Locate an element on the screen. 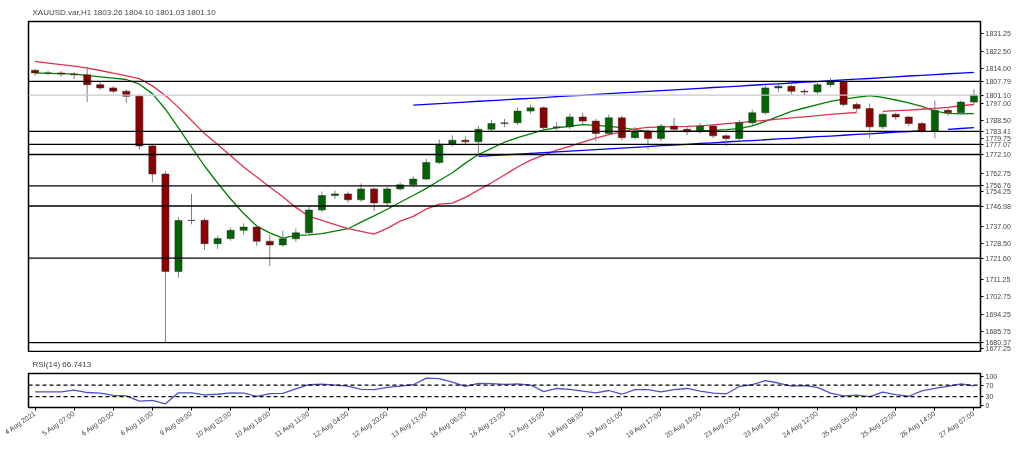  chart-title: XAUUSD.var,H1 1803.26 1804.10 1801.03 1801.10 is located at coordinates (124, 12).